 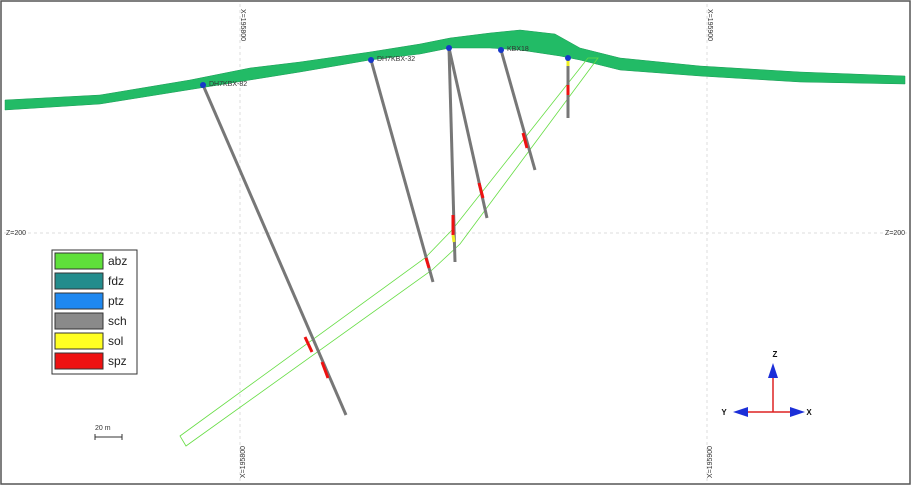 What do you see at coordinates (809, 412) in the screenshot?
I see `axis-label: X` at bounding box center [809, 412].